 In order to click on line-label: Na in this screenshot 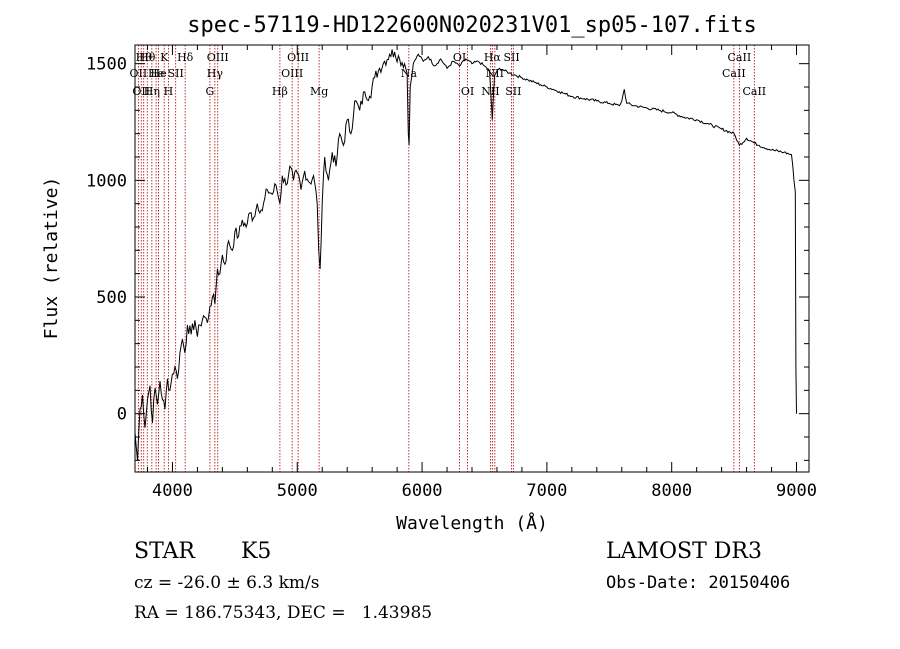, I will do `click(409, 73)`.